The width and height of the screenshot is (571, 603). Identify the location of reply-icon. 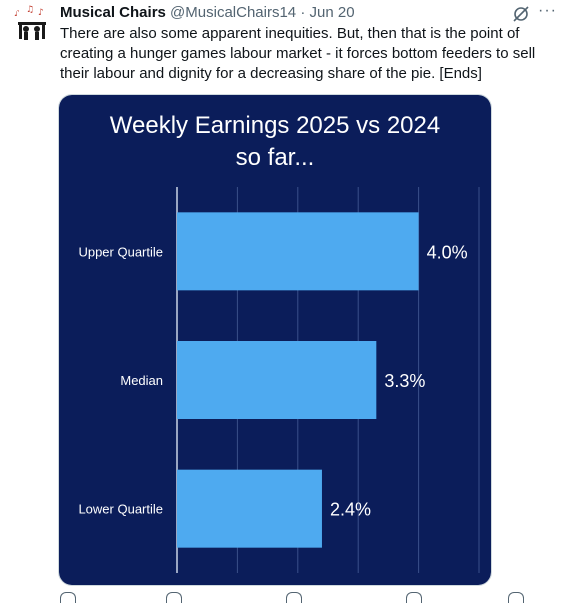
(68, 597).